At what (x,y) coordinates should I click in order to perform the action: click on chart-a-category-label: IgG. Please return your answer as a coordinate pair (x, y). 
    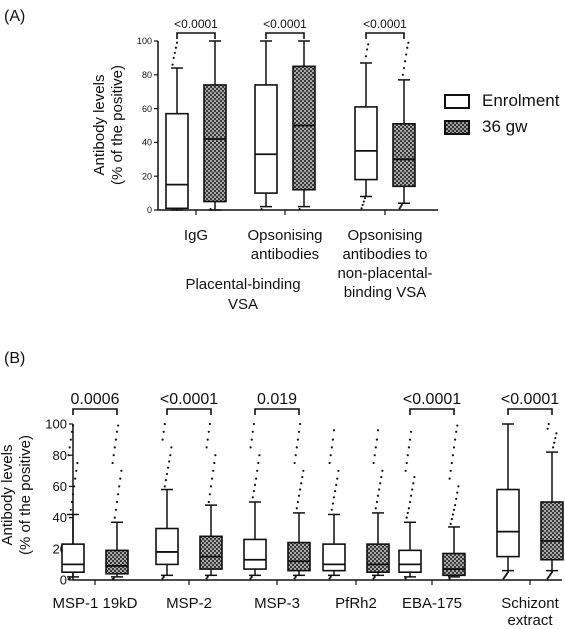
    Looking at the image, I should click on (196, 235).